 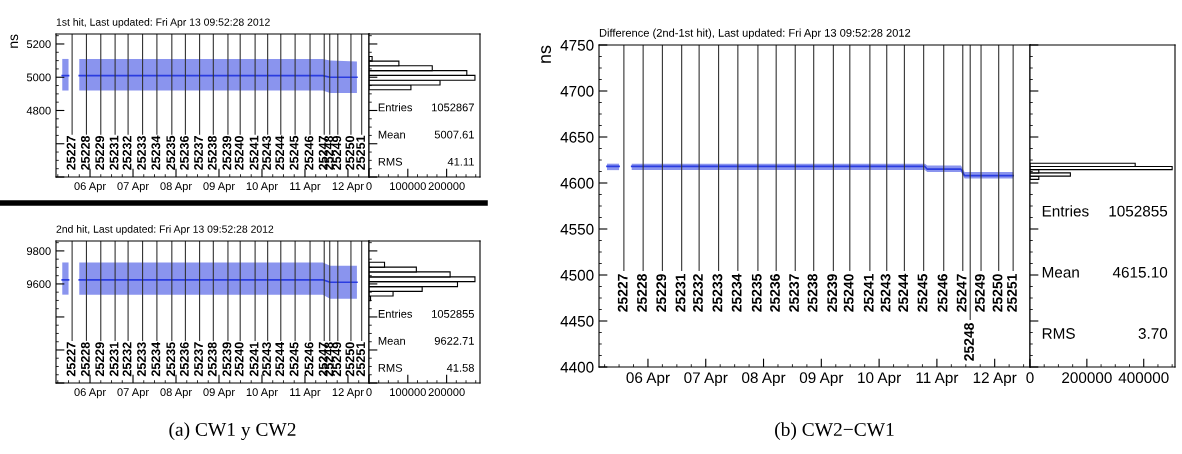 What do you see at coordinates (969, 342) in the screenshot?
I see `ref-line-label: 25248` at bounding box center [969, 342].